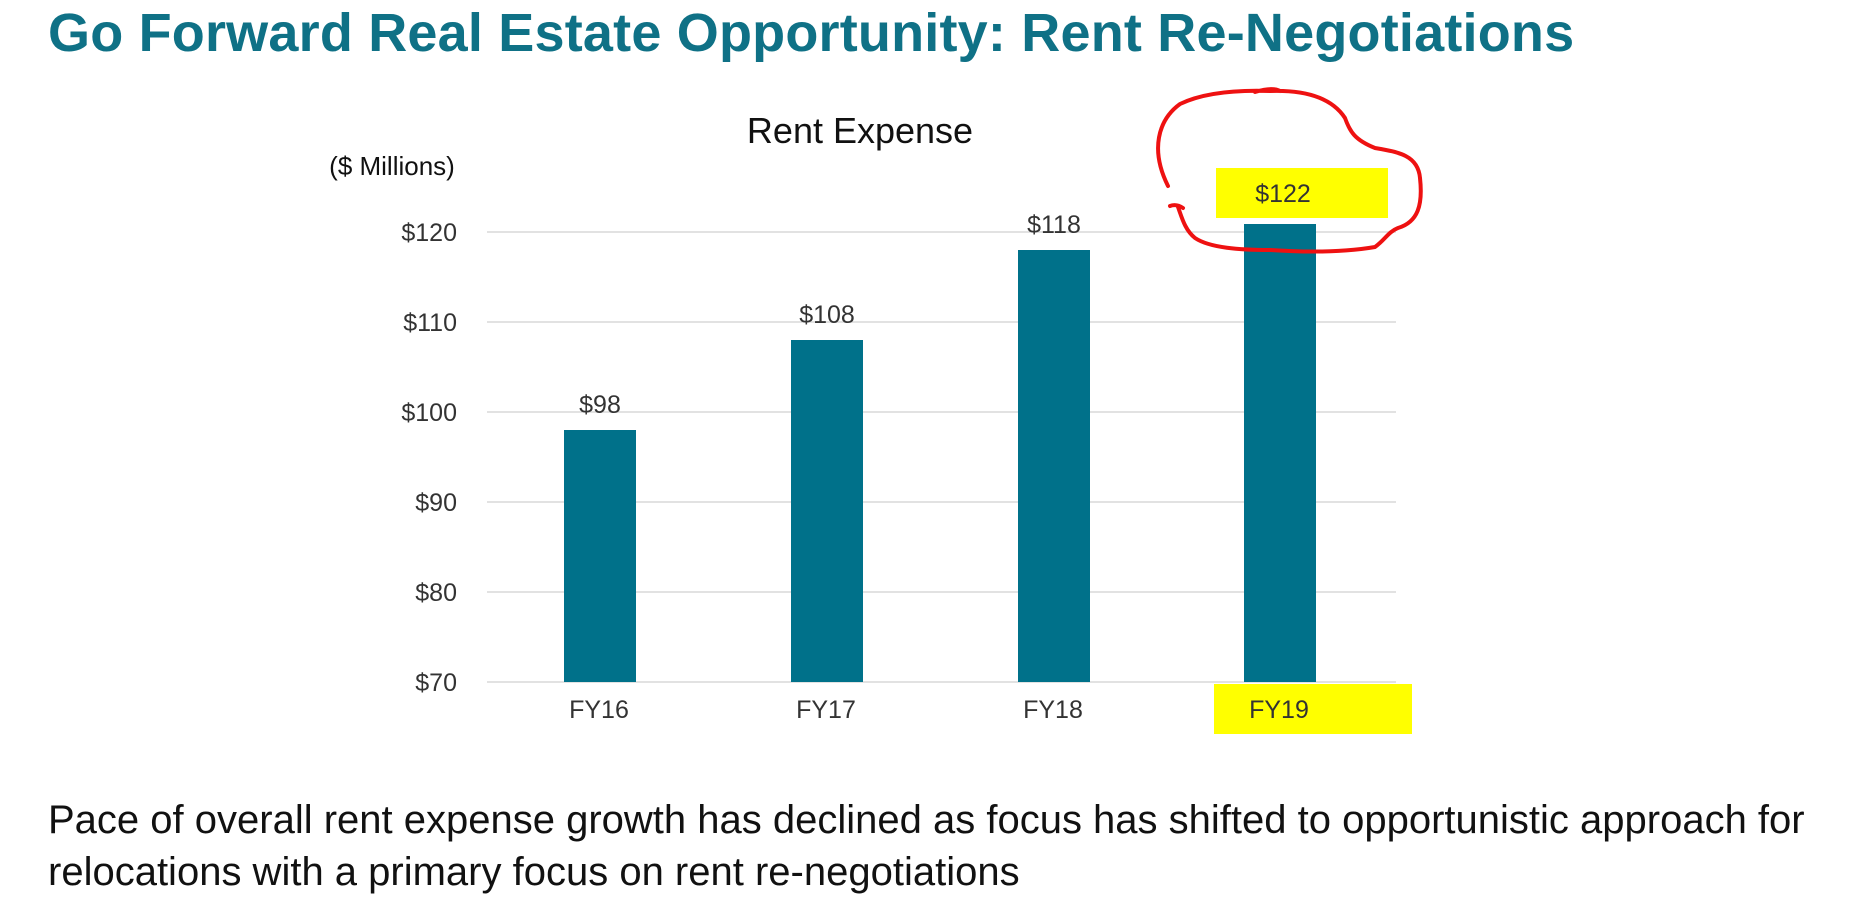 The height and width of the screenshot is (901, 1852). Describe the element at coordinates (436, 683) in the screenshot. I see `y-tick-label: $70` at that location.